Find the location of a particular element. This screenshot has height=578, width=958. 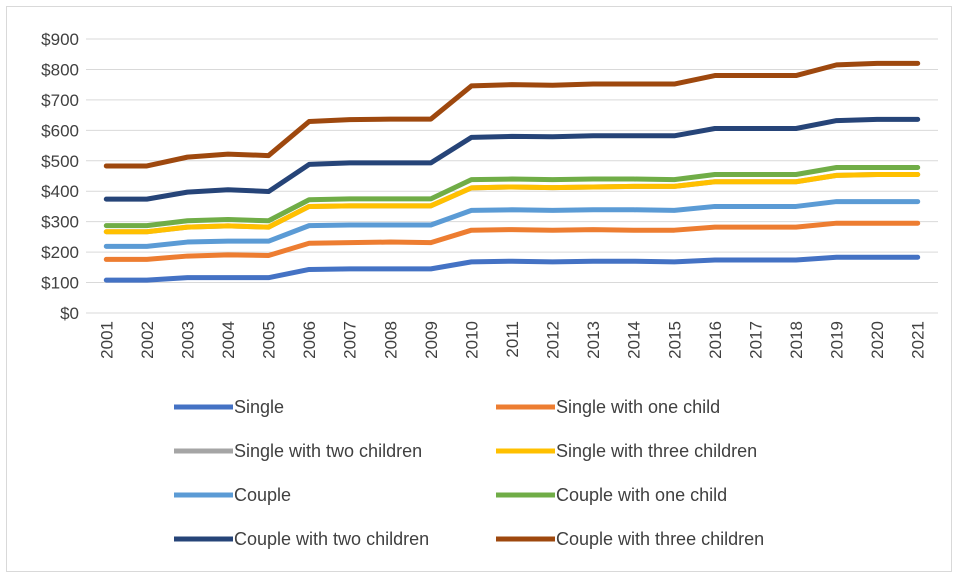

legend-label: Couple with two children is located at coordinates (331, 539).